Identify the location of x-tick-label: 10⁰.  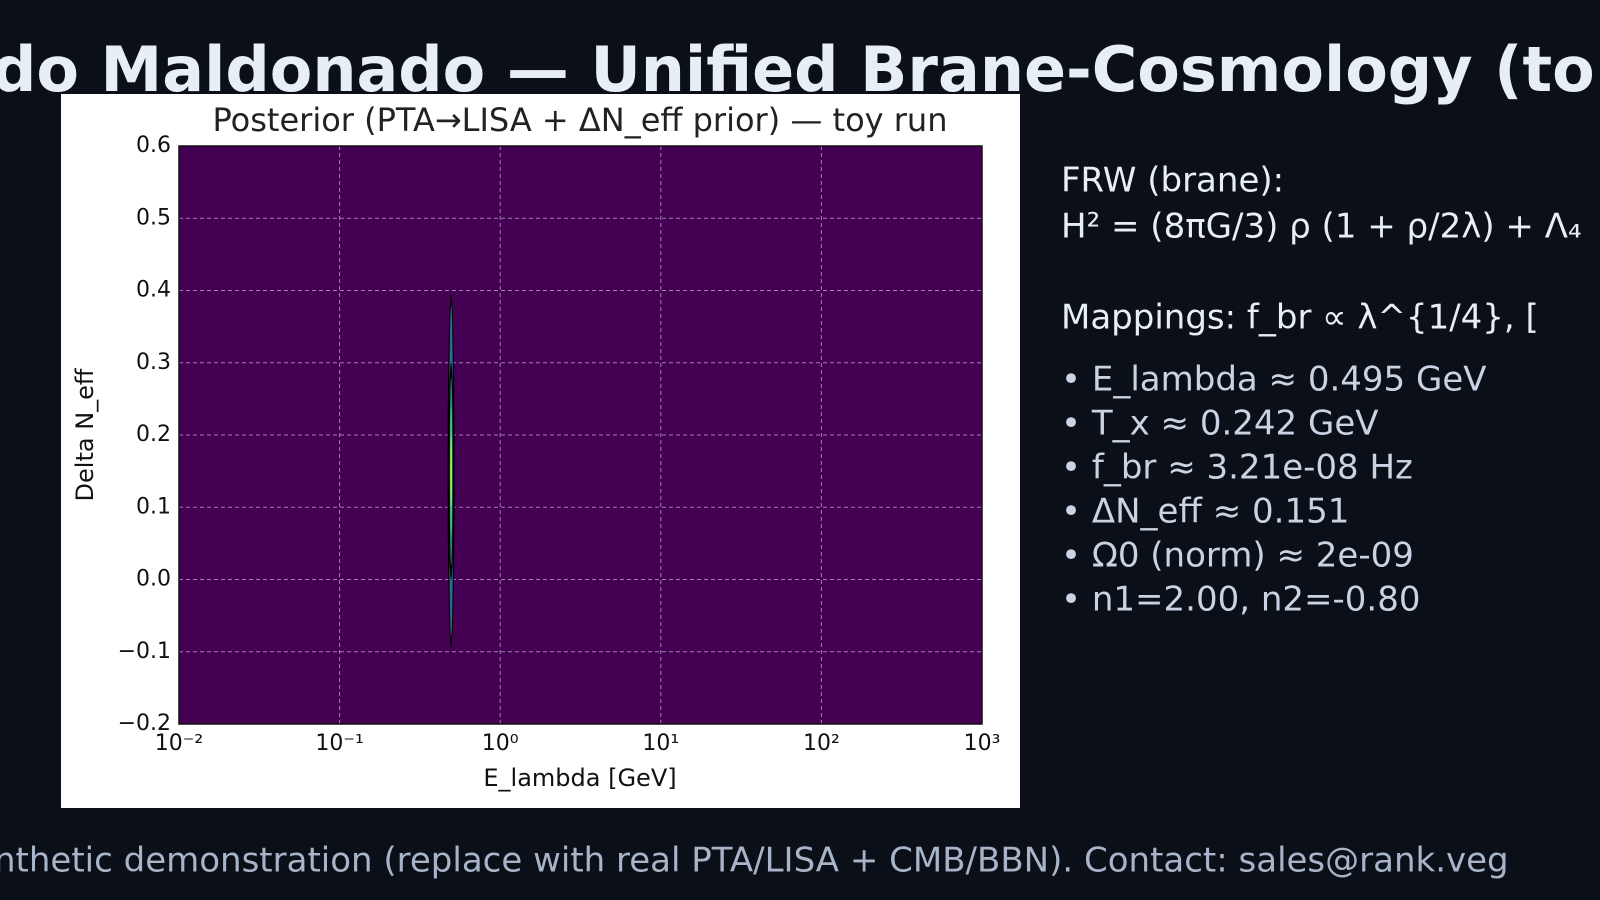
(500, 743).